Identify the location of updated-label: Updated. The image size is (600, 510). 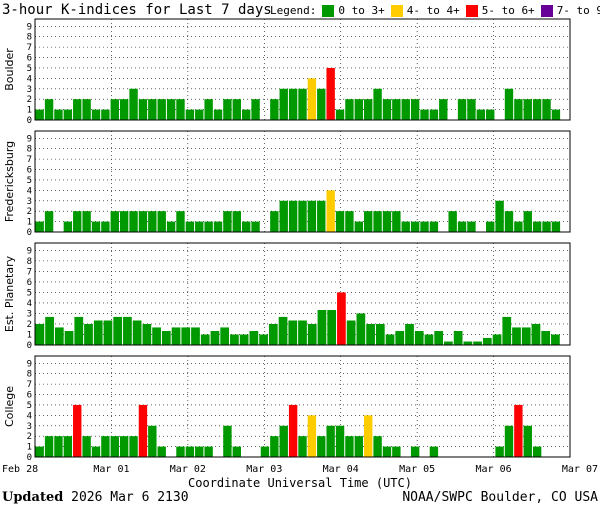
(33, 497).